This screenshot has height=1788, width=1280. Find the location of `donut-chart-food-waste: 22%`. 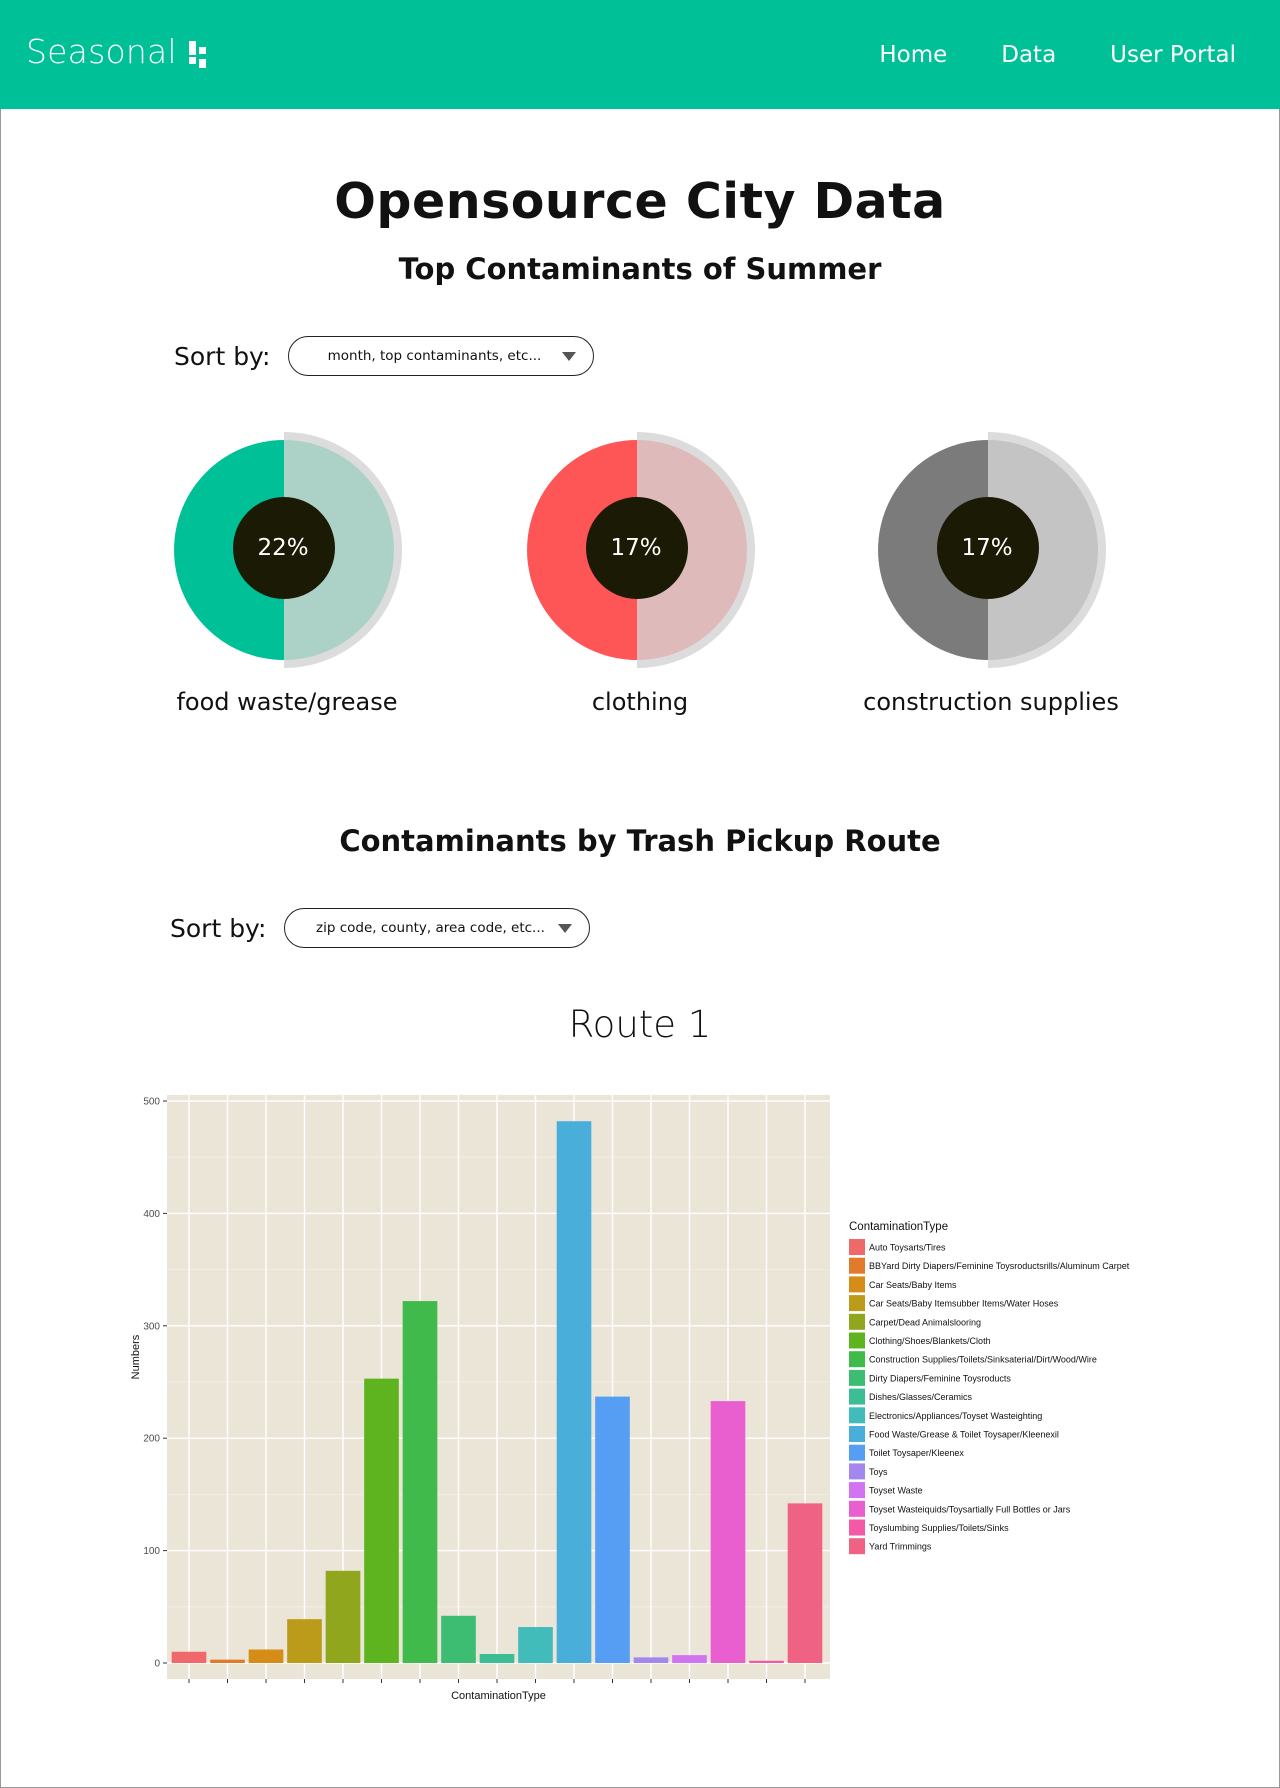

donut-chart-food-waste: 22% is located at coordinates (294, 550).